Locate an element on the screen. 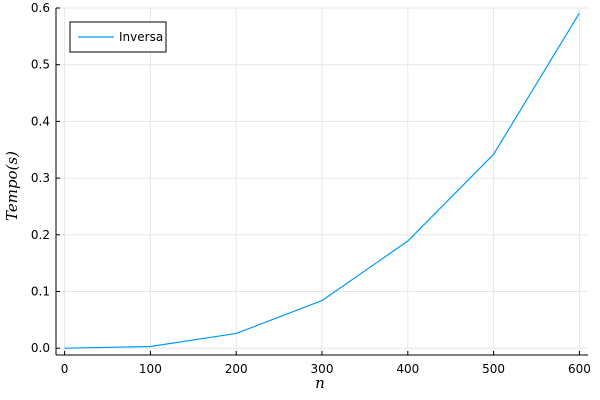 This screenshot has width=600, height=400. x-tick-label: 0 is located at coordinates (65, 369).